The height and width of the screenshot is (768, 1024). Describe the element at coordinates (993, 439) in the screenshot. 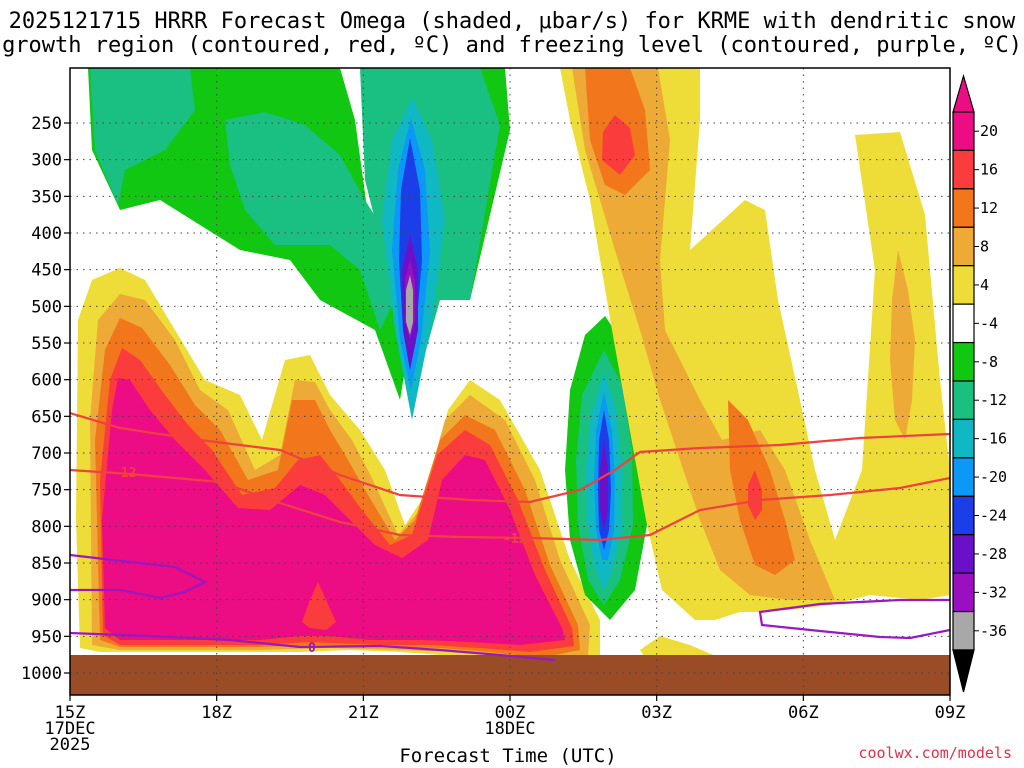

I see `colorbar-label-8: -16` at that location.